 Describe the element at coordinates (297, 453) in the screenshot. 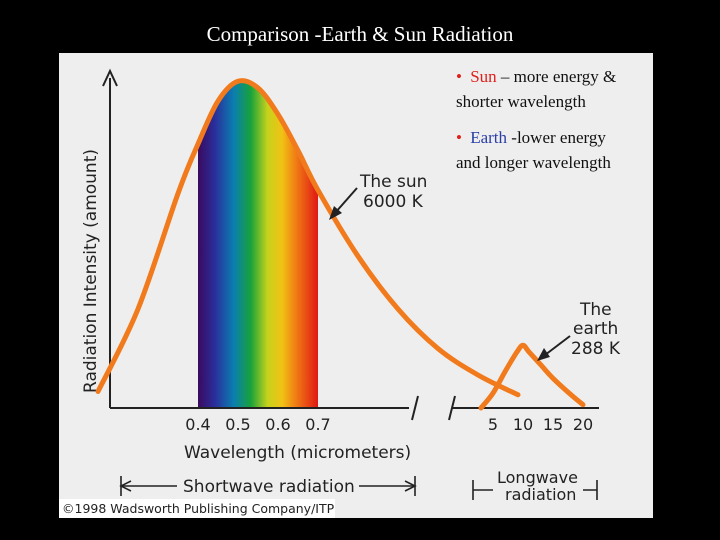

I see `x-axis-label: Wavelength (micrometers)` at that location.